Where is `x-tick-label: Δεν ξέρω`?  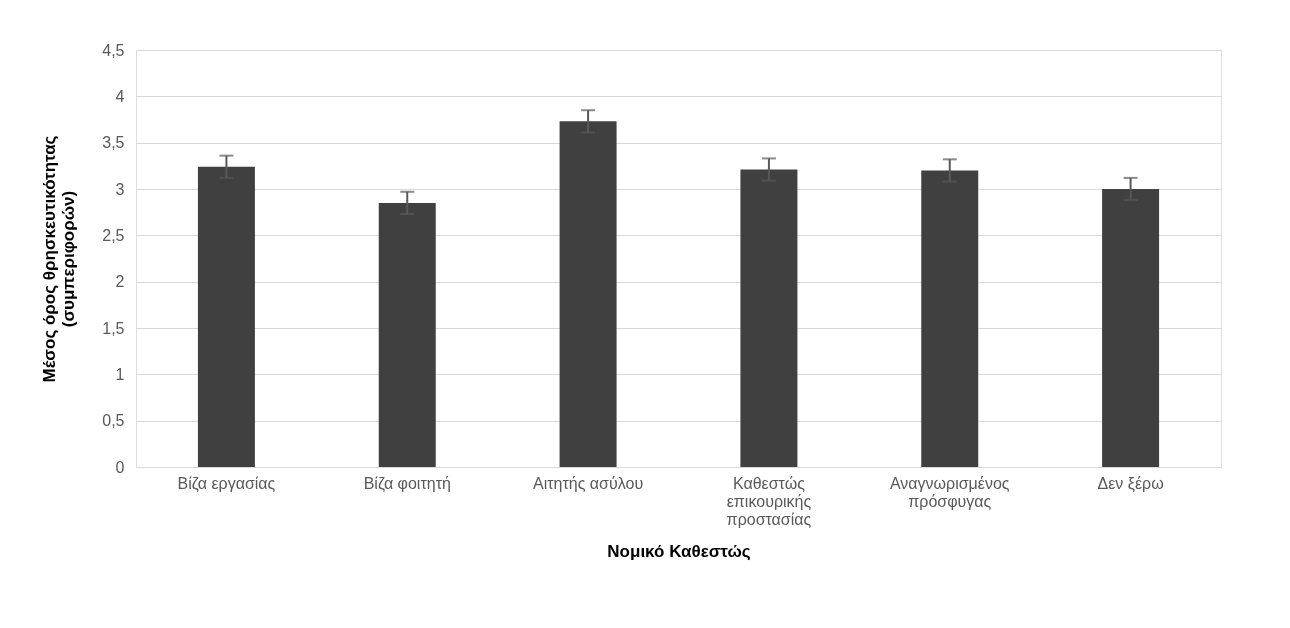 x-tick-label: Δεν ξέρω is located at coordinates (1130, 483).